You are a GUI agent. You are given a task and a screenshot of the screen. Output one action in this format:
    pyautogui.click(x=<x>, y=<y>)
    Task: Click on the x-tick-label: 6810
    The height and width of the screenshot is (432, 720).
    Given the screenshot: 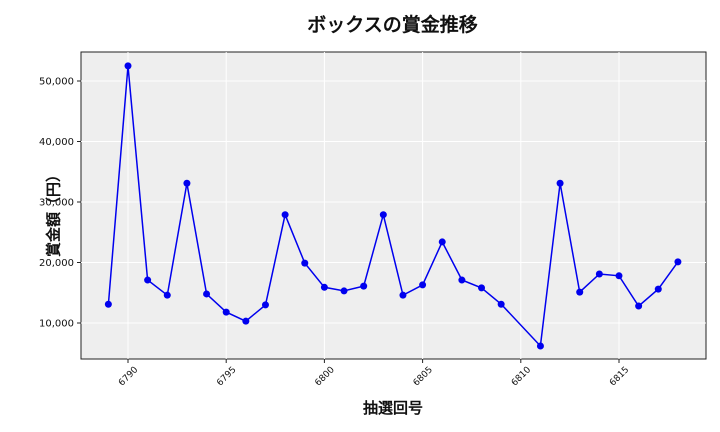 What is the action you would take?
    pyautogui.click(x=521, y=376)
    